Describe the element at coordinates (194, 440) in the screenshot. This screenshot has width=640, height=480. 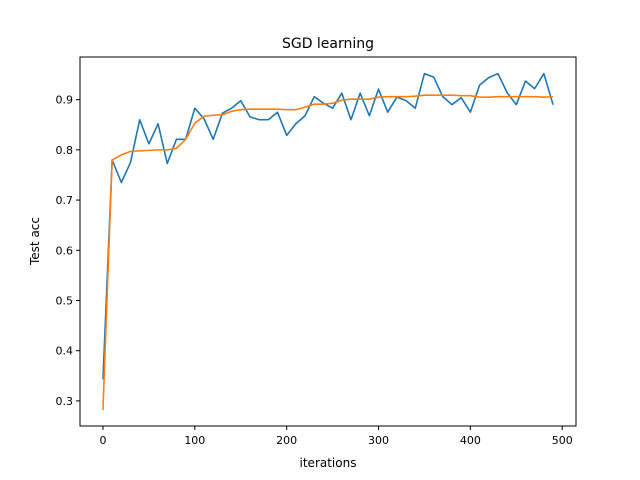
I see `x-tick-label: 100` at that location.